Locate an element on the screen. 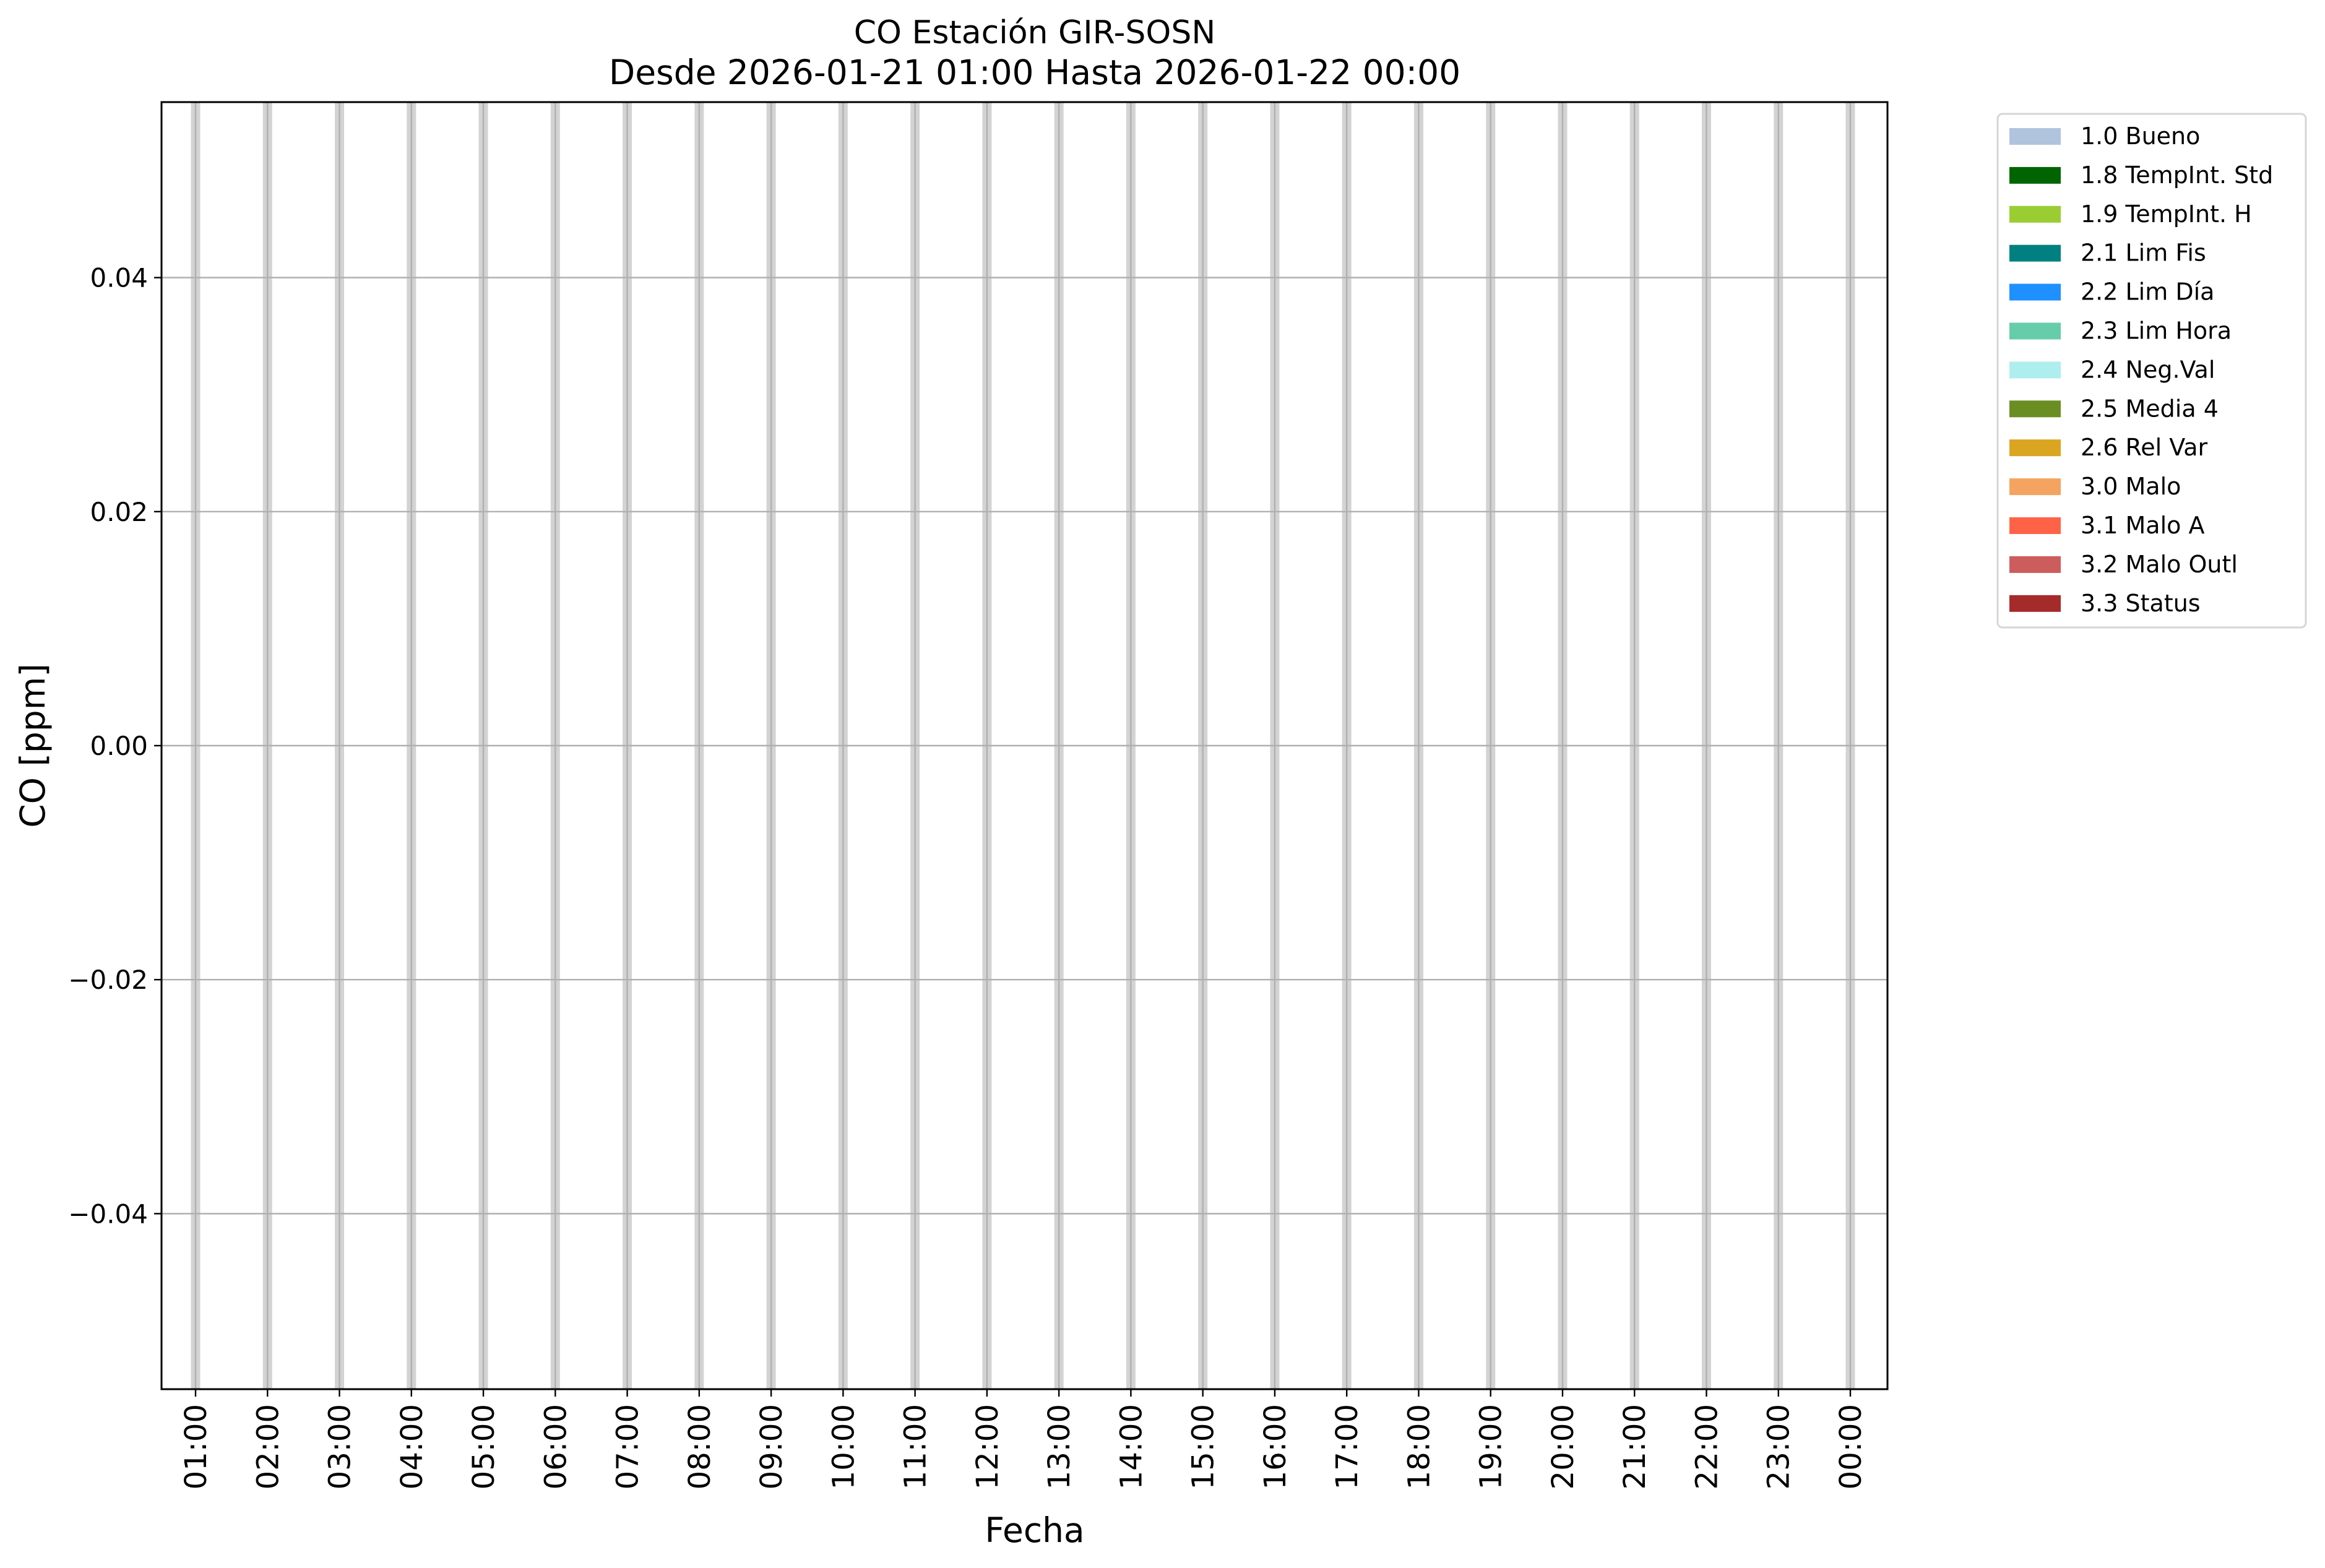 This screenshot has height=1568, width=2325. x-tick-label: 13:00 is located at coordinates (1059, 1446).